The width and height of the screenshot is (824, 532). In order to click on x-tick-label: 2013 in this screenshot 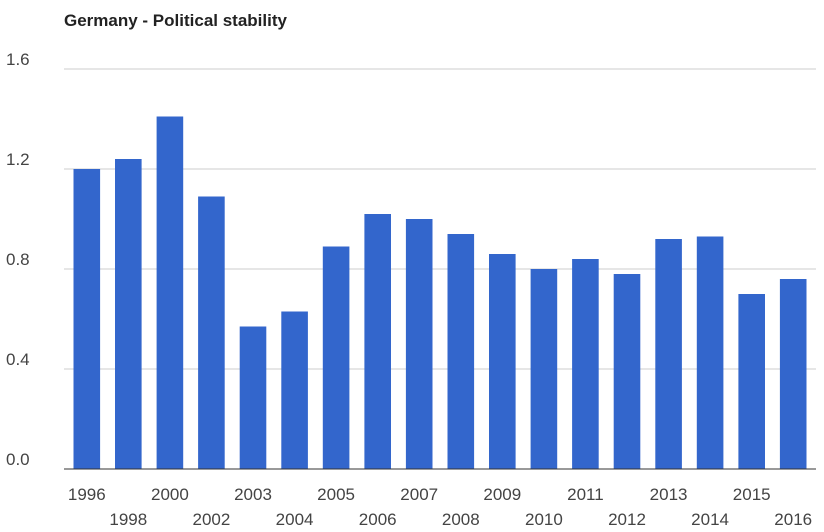, I will do `click(669, 494)`.